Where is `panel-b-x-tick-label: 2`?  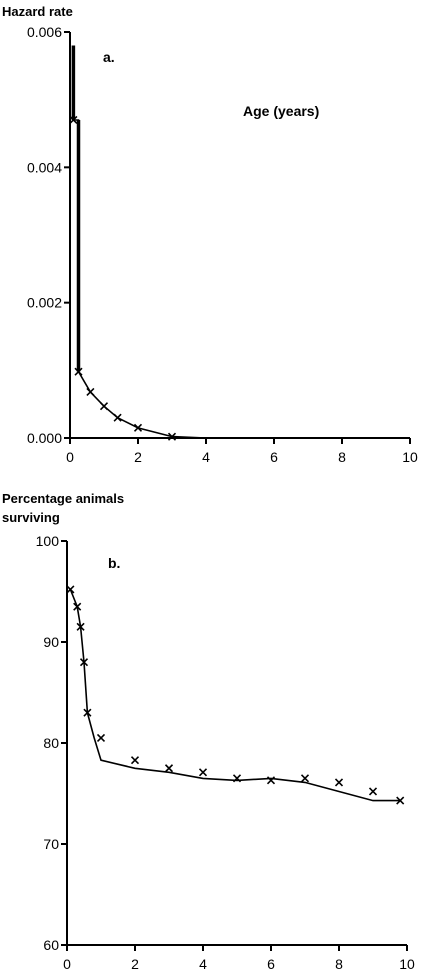 panel-b-x-tick-label: 2 is located at coordinates (135, 964).